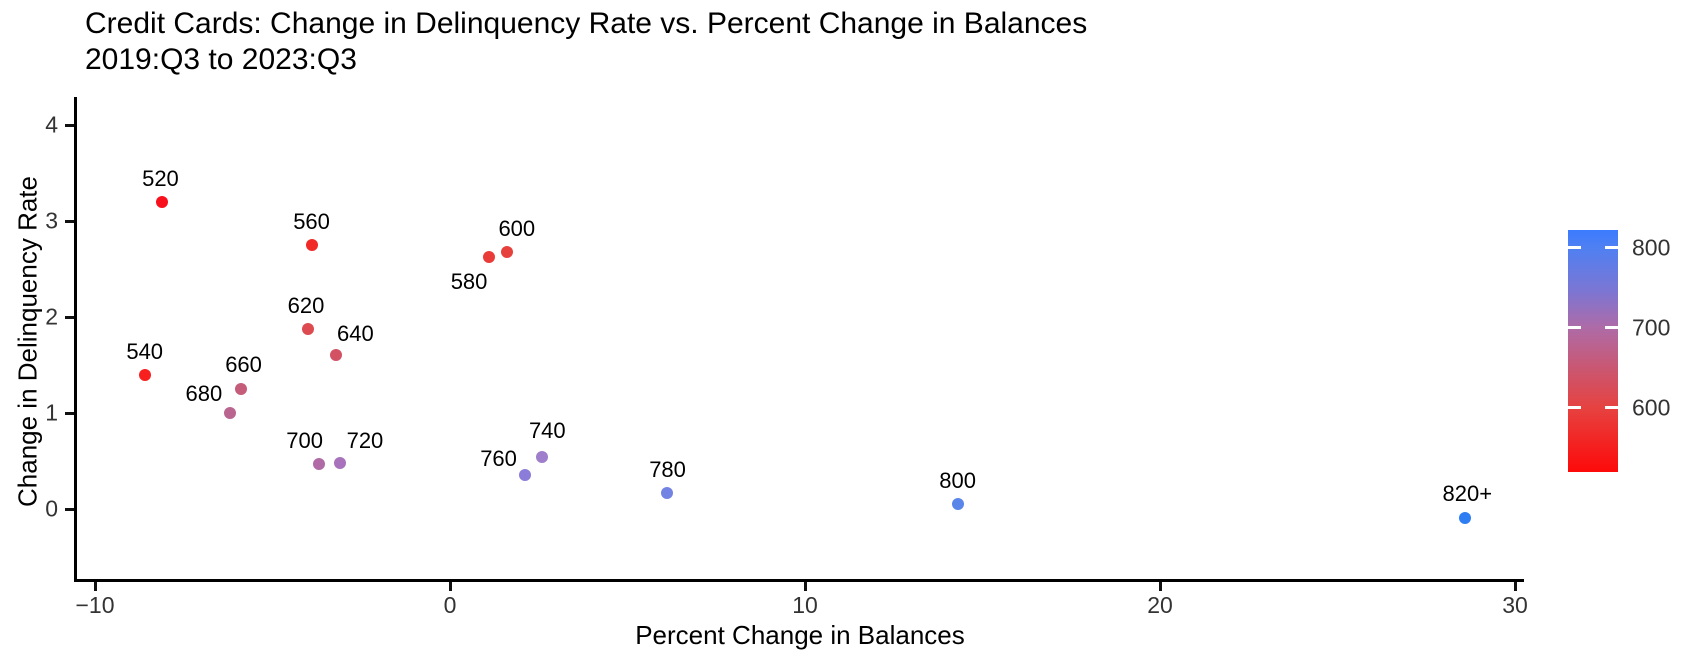 The height and width of the screenshot is (661, 1705). I want to click on data-point-label: 600, so click(517, 228).